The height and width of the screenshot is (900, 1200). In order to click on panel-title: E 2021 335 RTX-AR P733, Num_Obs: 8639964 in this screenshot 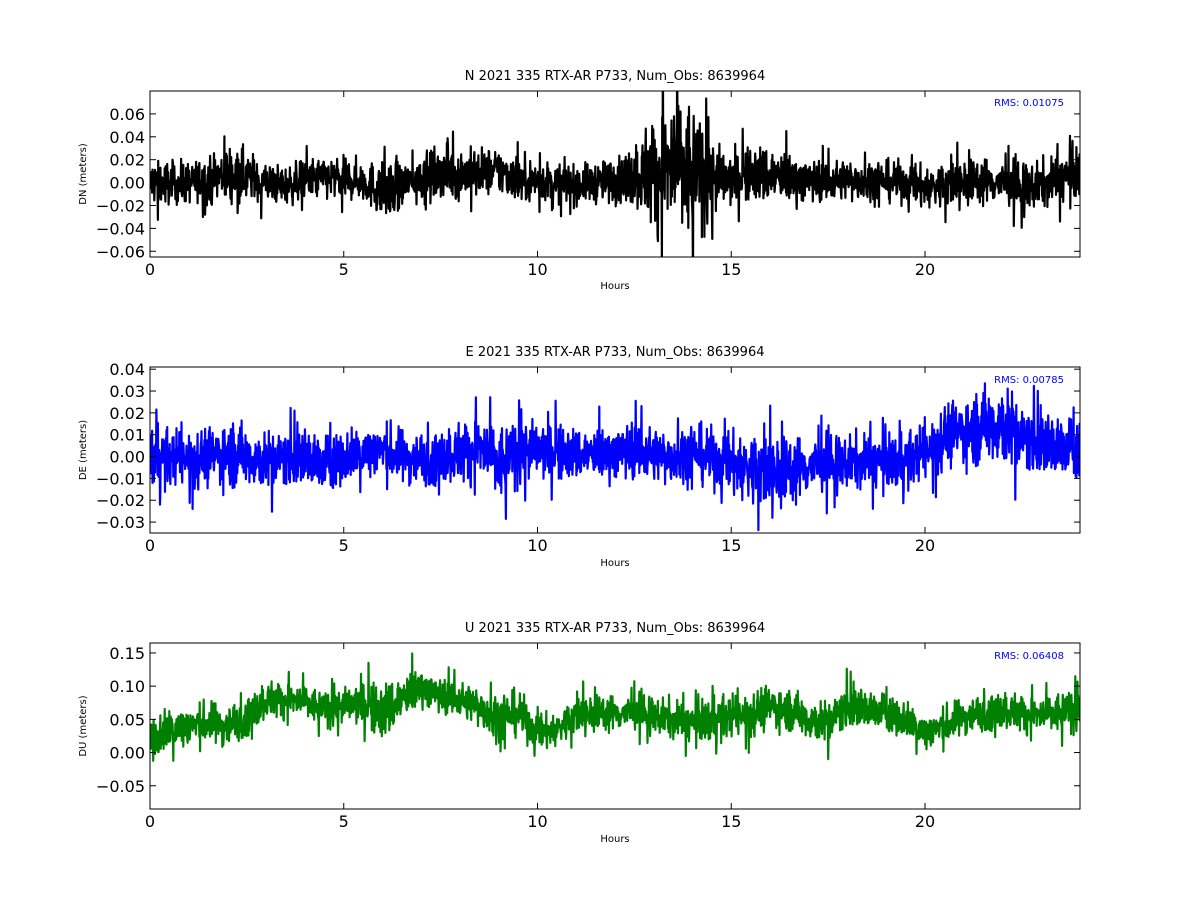, I will do `click(615, 352)`.